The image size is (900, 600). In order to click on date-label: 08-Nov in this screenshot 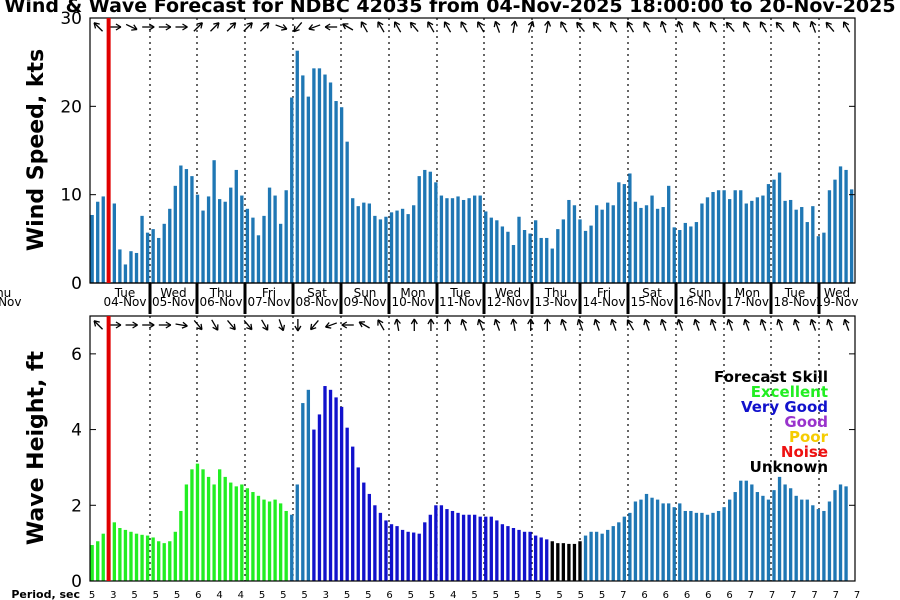, I will do `click(316, 302)`.